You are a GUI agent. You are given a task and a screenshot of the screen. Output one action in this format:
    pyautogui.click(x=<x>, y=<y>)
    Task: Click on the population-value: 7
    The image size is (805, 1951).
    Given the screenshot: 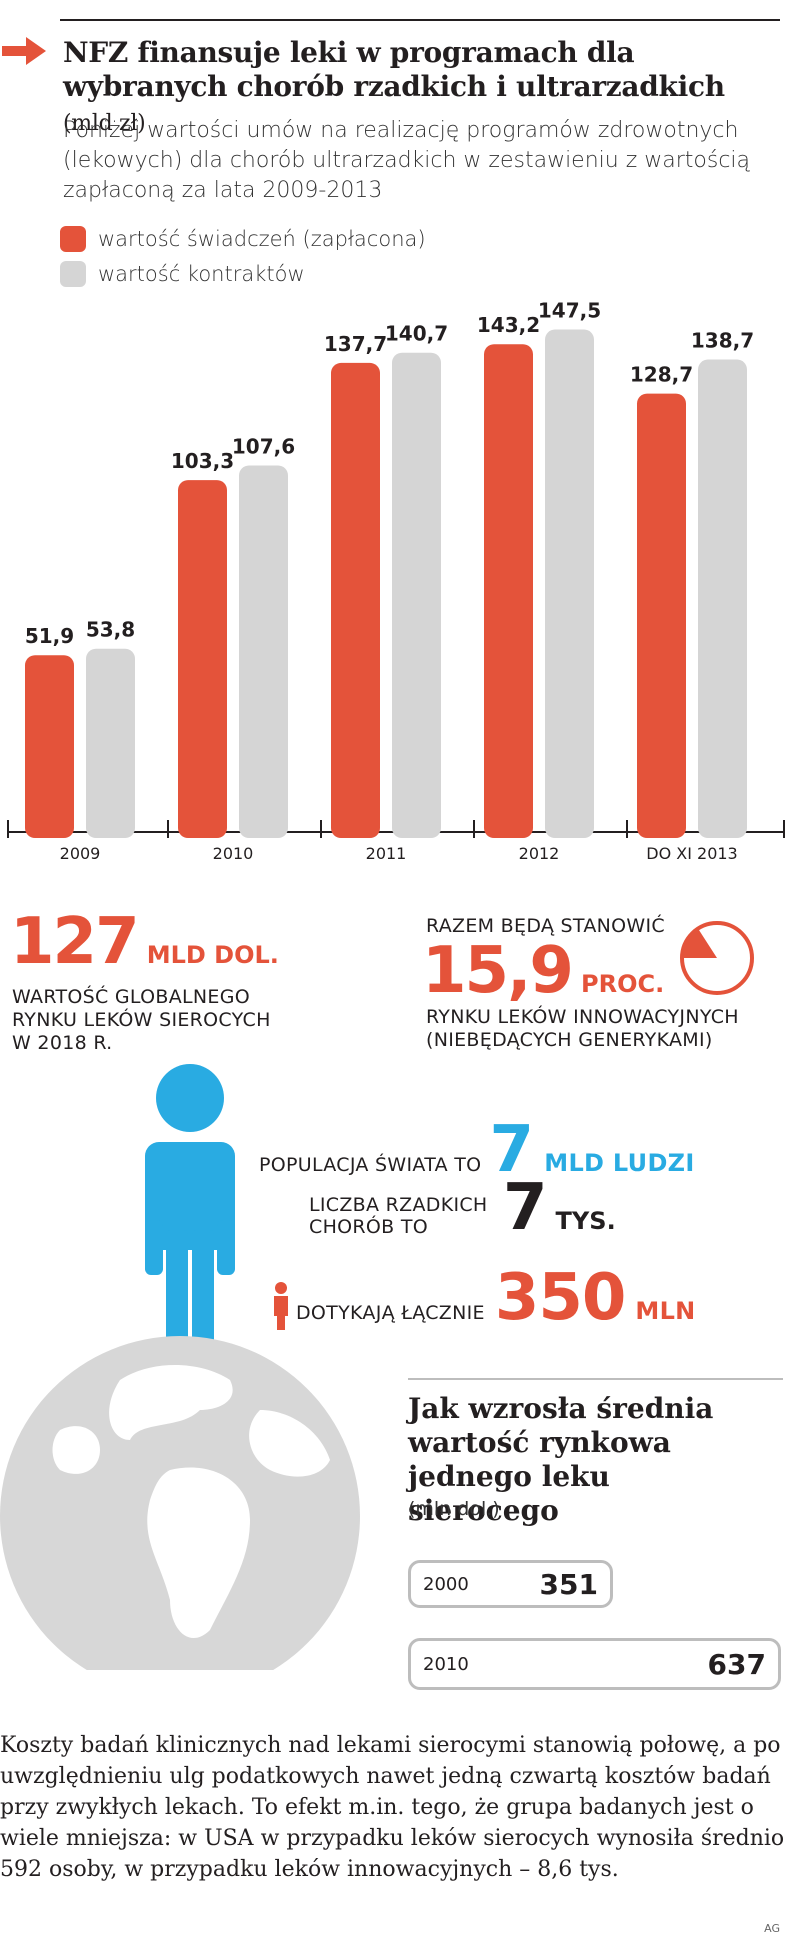 What is the action you would take?
    pyautogui.click(x=512, y=1150)
    